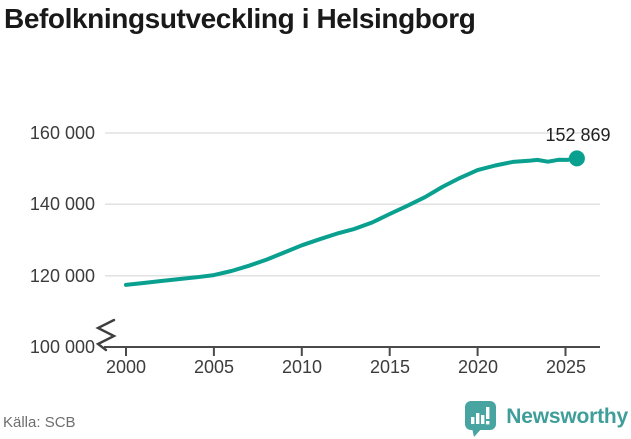 Image resolution: width=631 pixels, height=439 pixels. What do you see at coordinates (126, 367) in the screenshot?
I see `x-tick-label: 2000` at bounding box center [126, 367].